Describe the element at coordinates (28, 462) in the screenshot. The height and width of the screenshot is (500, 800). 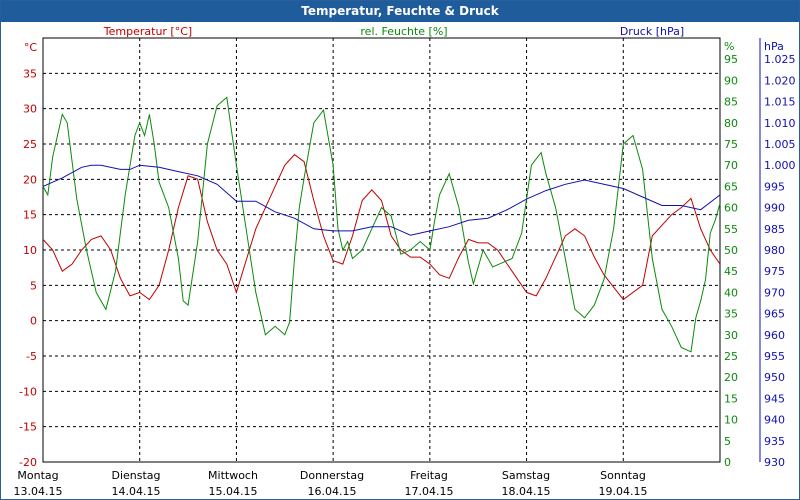
I see `temp-tick-label: -20` at that location.